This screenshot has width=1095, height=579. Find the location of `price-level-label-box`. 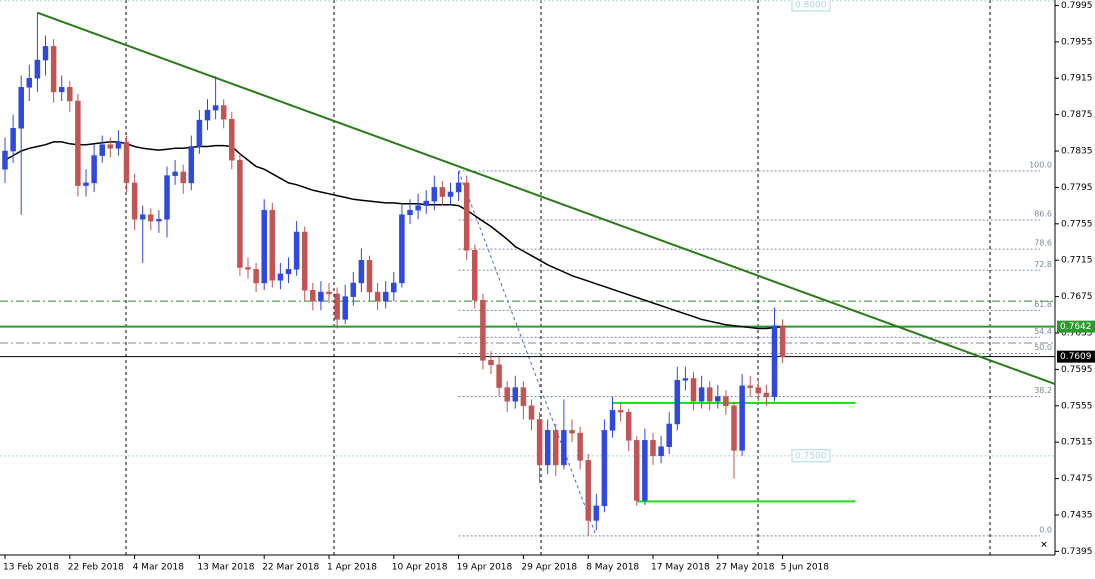

price-level-label-box is located at coordinates (811, 6).